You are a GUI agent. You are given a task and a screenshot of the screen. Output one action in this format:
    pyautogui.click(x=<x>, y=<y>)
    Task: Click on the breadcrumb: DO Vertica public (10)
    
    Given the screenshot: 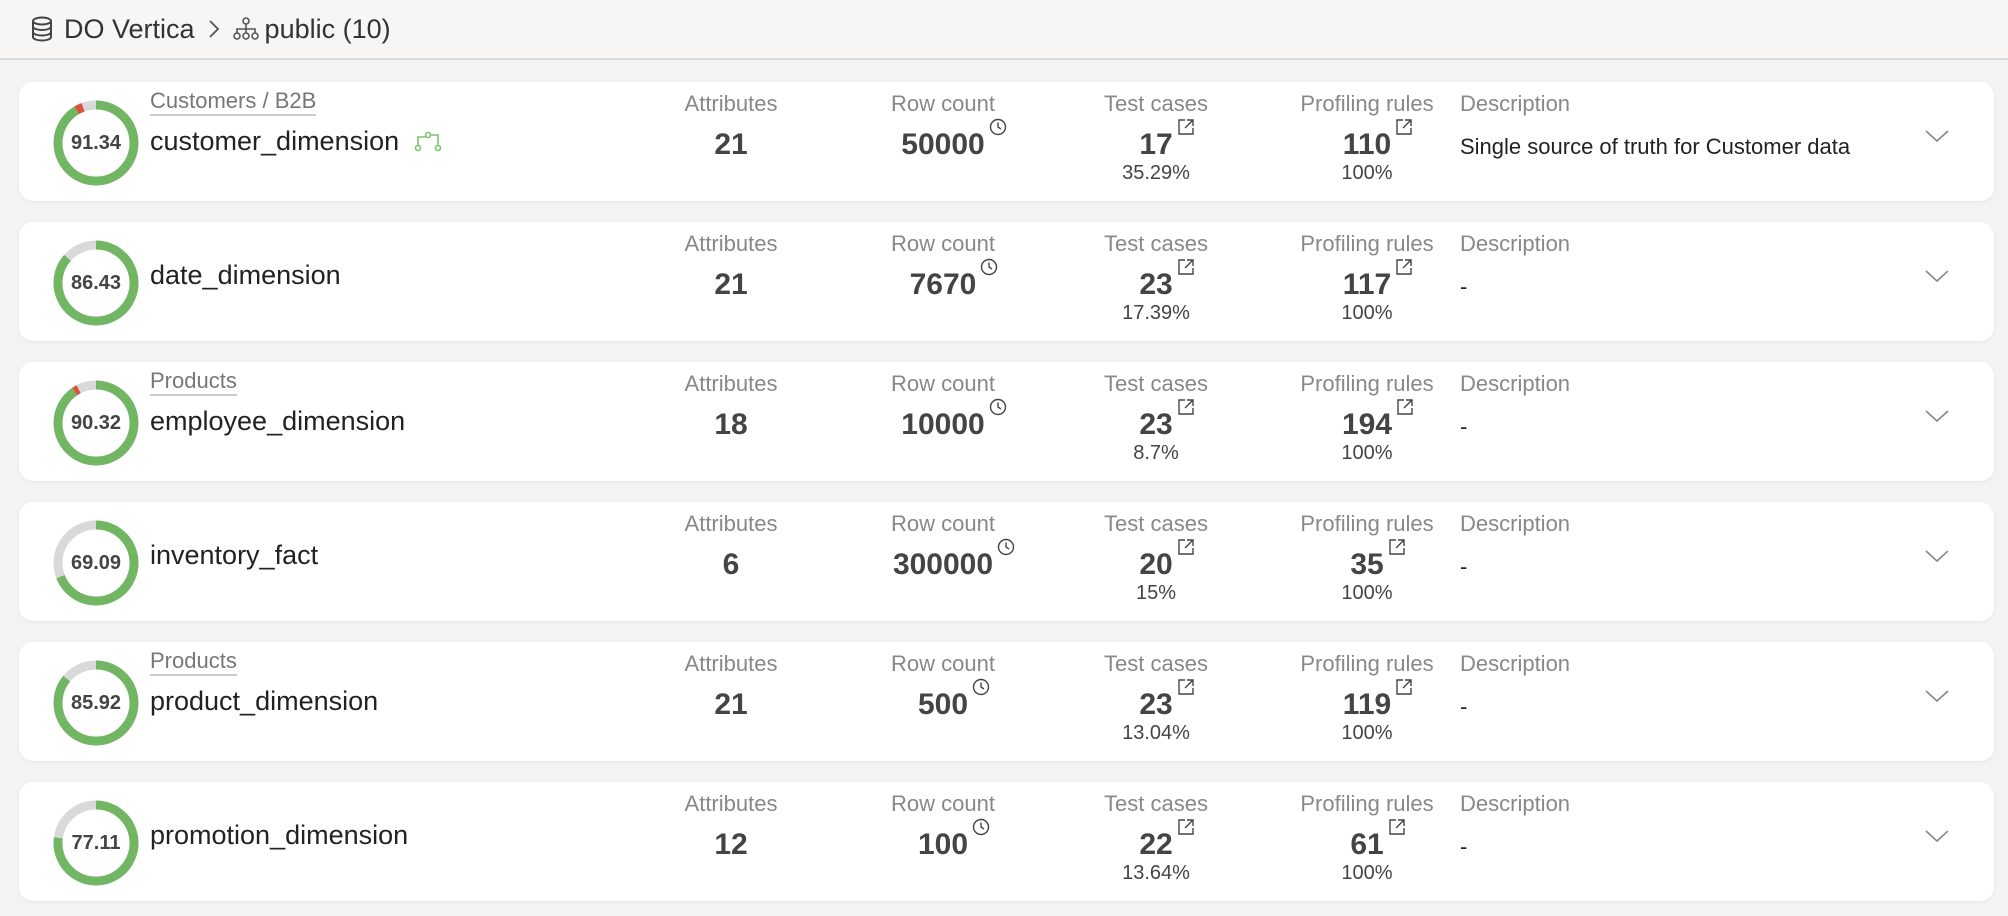 What is the action you would take?
    pyautogui.click(x=1004, y=30)
    